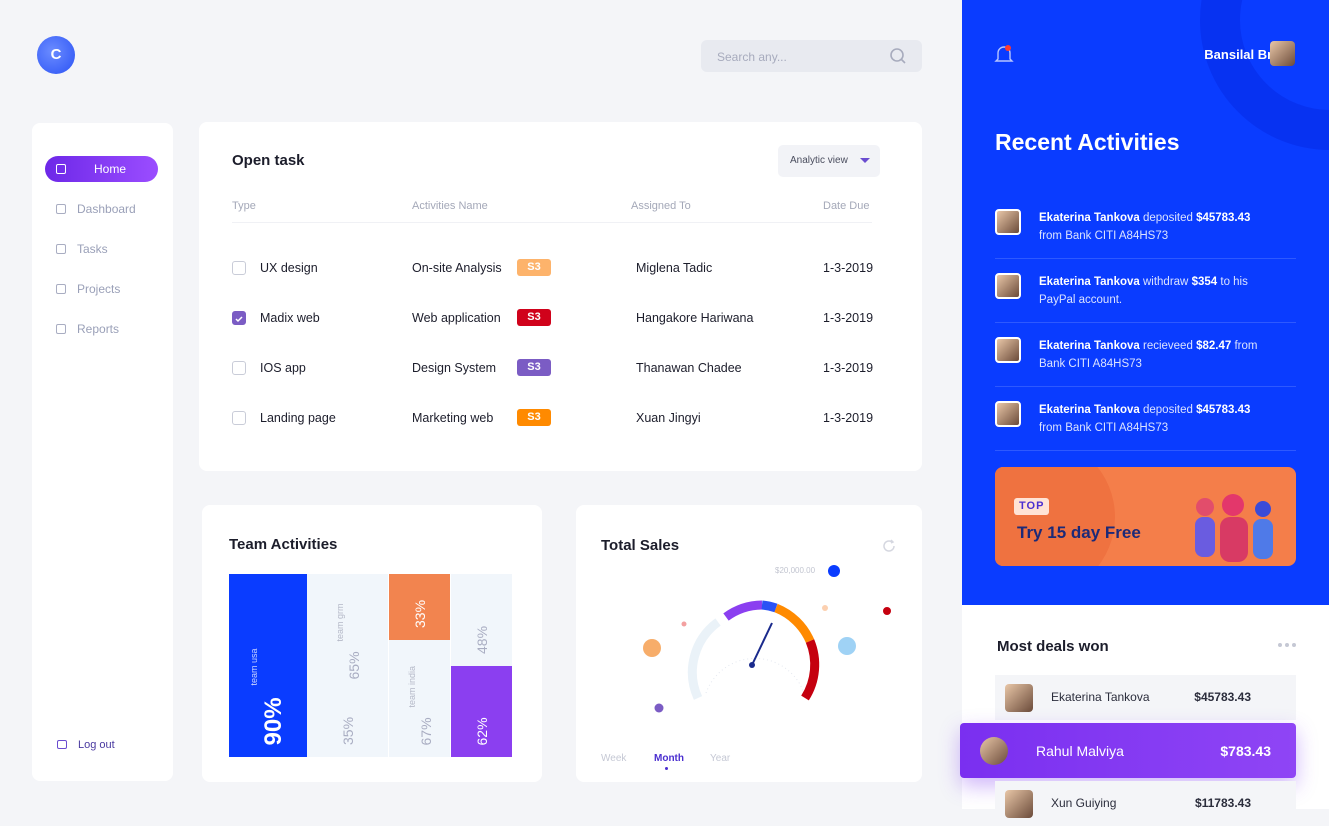  Describe the element at coordinates (425, 730) in the screenshot. I see `tile-percent: 67%` at that location.